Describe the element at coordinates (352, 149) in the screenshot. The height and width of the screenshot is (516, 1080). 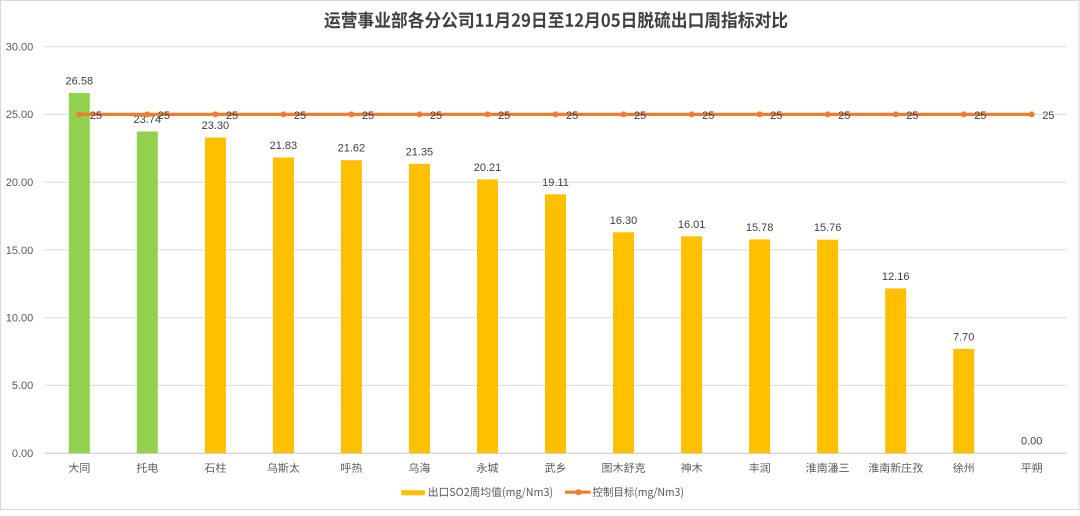
I see `svg-text: 21.62` at that location.